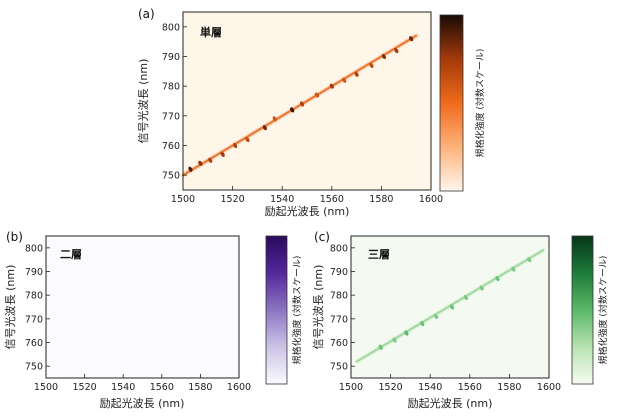 The width and height of the screenshot is (620, 420). I want to click on panel-b-x-tick-label: 1600, so click(239, 387).